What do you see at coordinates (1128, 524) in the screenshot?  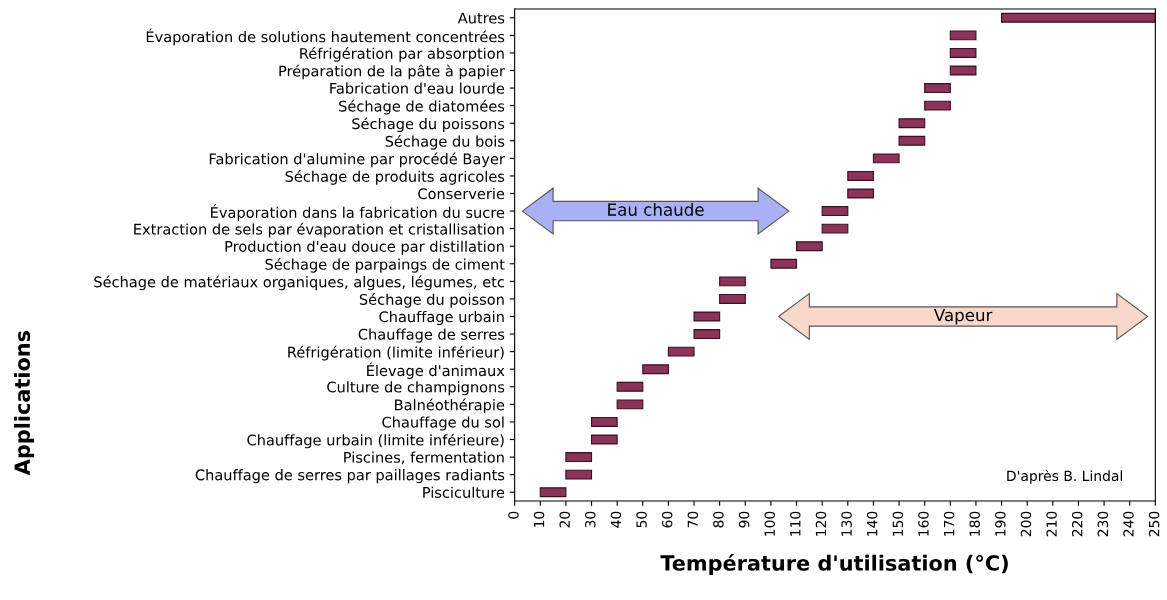 I see `x-tick-label: 240` at bounding box center [1128, 524].